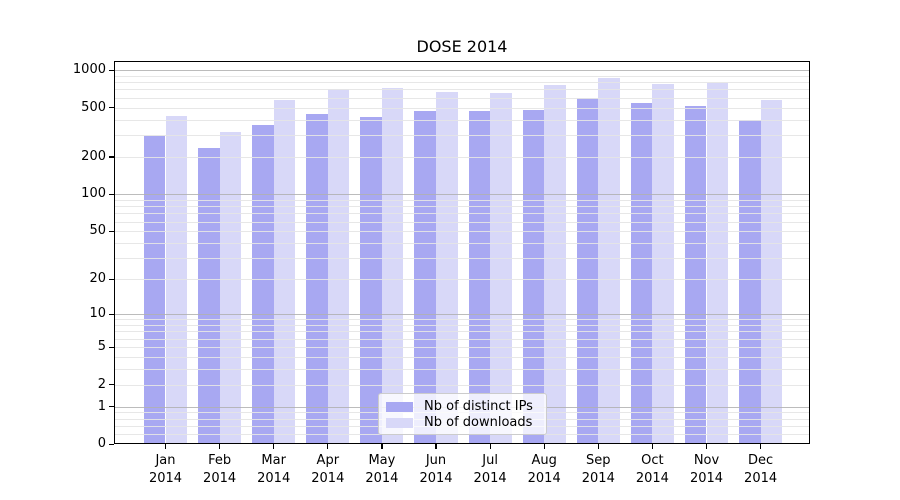  I want to click on x-tick-label-apr: Apr 2014, so click(328, 469).